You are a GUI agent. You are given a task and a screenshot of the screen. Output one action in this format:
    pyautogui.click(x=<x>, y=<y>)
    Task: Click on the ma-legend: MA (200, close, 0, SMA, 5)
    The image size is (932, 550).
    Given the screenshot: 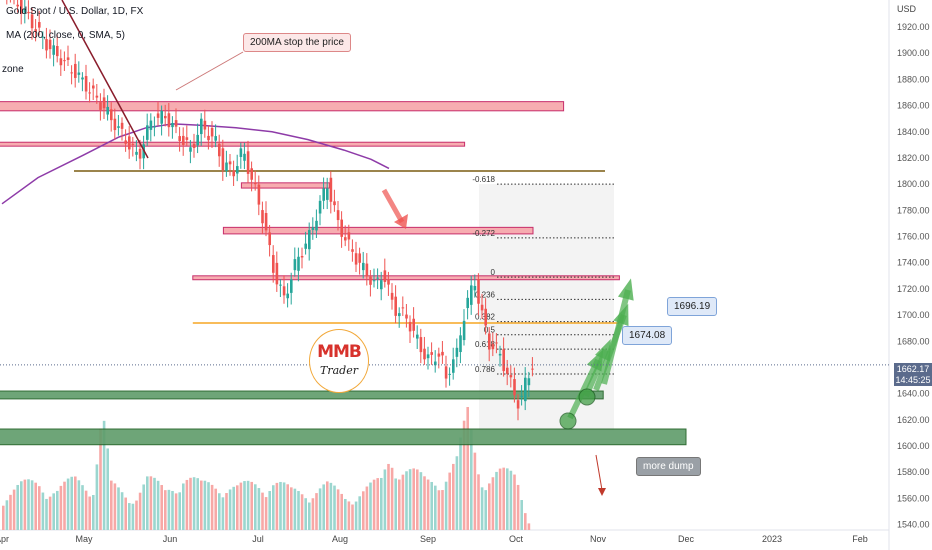 What is the action you would take?
    pyautogui.click(x=65, y=35)
    